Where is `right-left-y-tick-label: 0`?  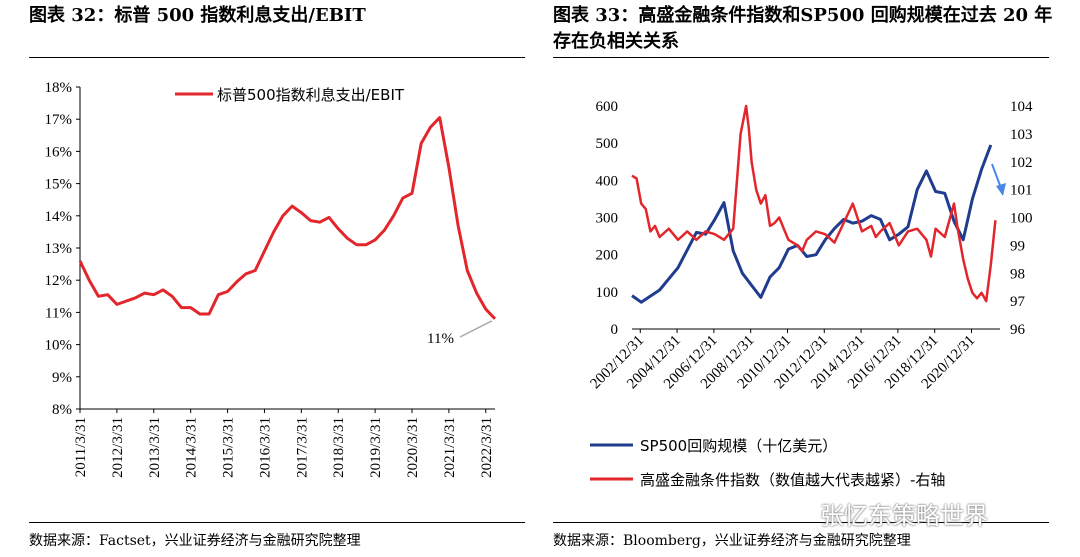 right-left-y-tick-label: 0 is located at coordinates (615, 330).